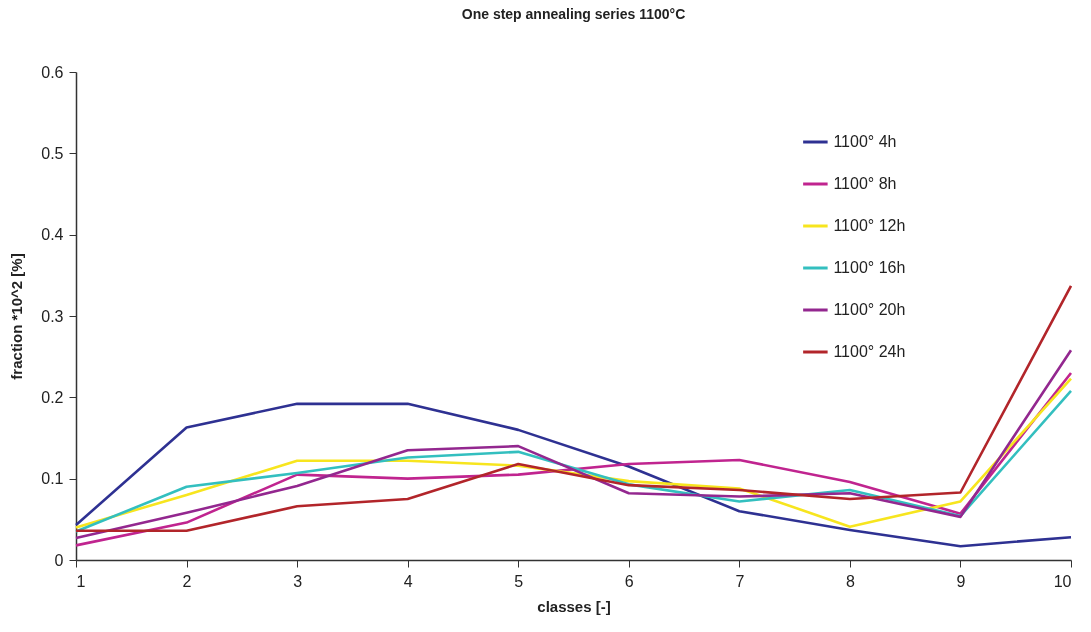  What do you see at coordinates (740, 581) in the screenshot?
I see `x-tick-label: 7` at bounding box center [740, 581].